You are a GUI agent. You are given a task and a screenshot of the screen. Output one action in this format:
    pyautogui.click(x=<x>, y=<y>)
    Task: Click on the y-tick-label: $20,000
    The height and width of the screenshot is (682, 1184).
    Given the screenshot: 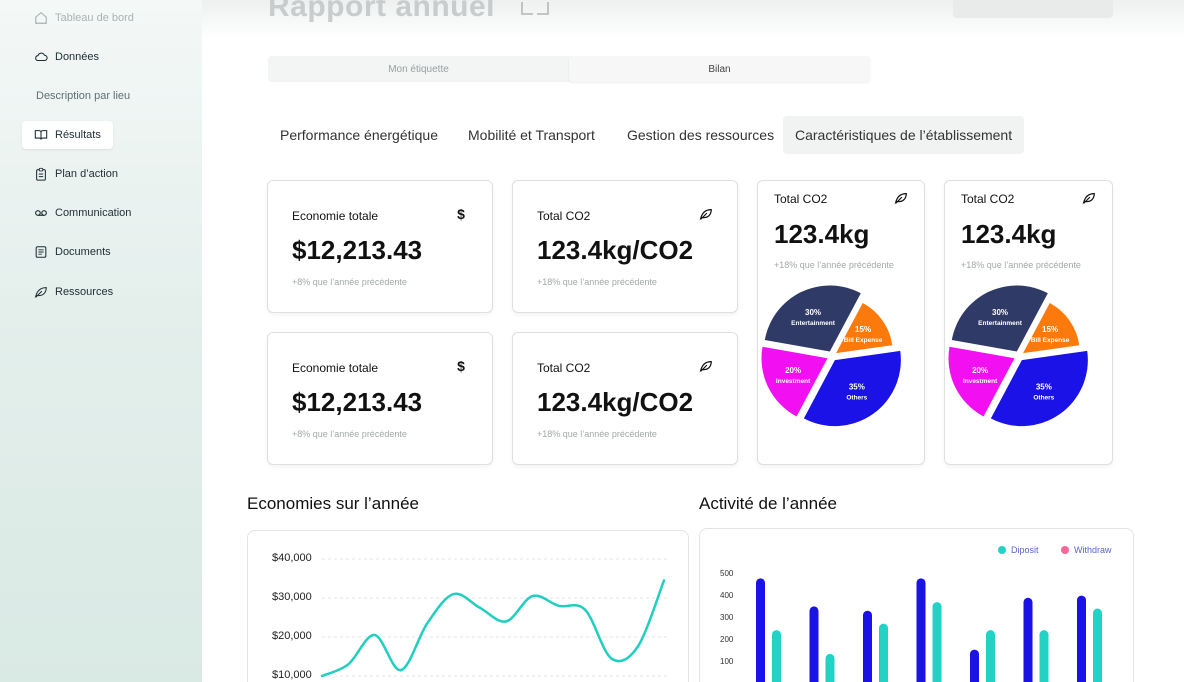 What is the action you would take?
    pyautogui.click(x=292, y=636)
    